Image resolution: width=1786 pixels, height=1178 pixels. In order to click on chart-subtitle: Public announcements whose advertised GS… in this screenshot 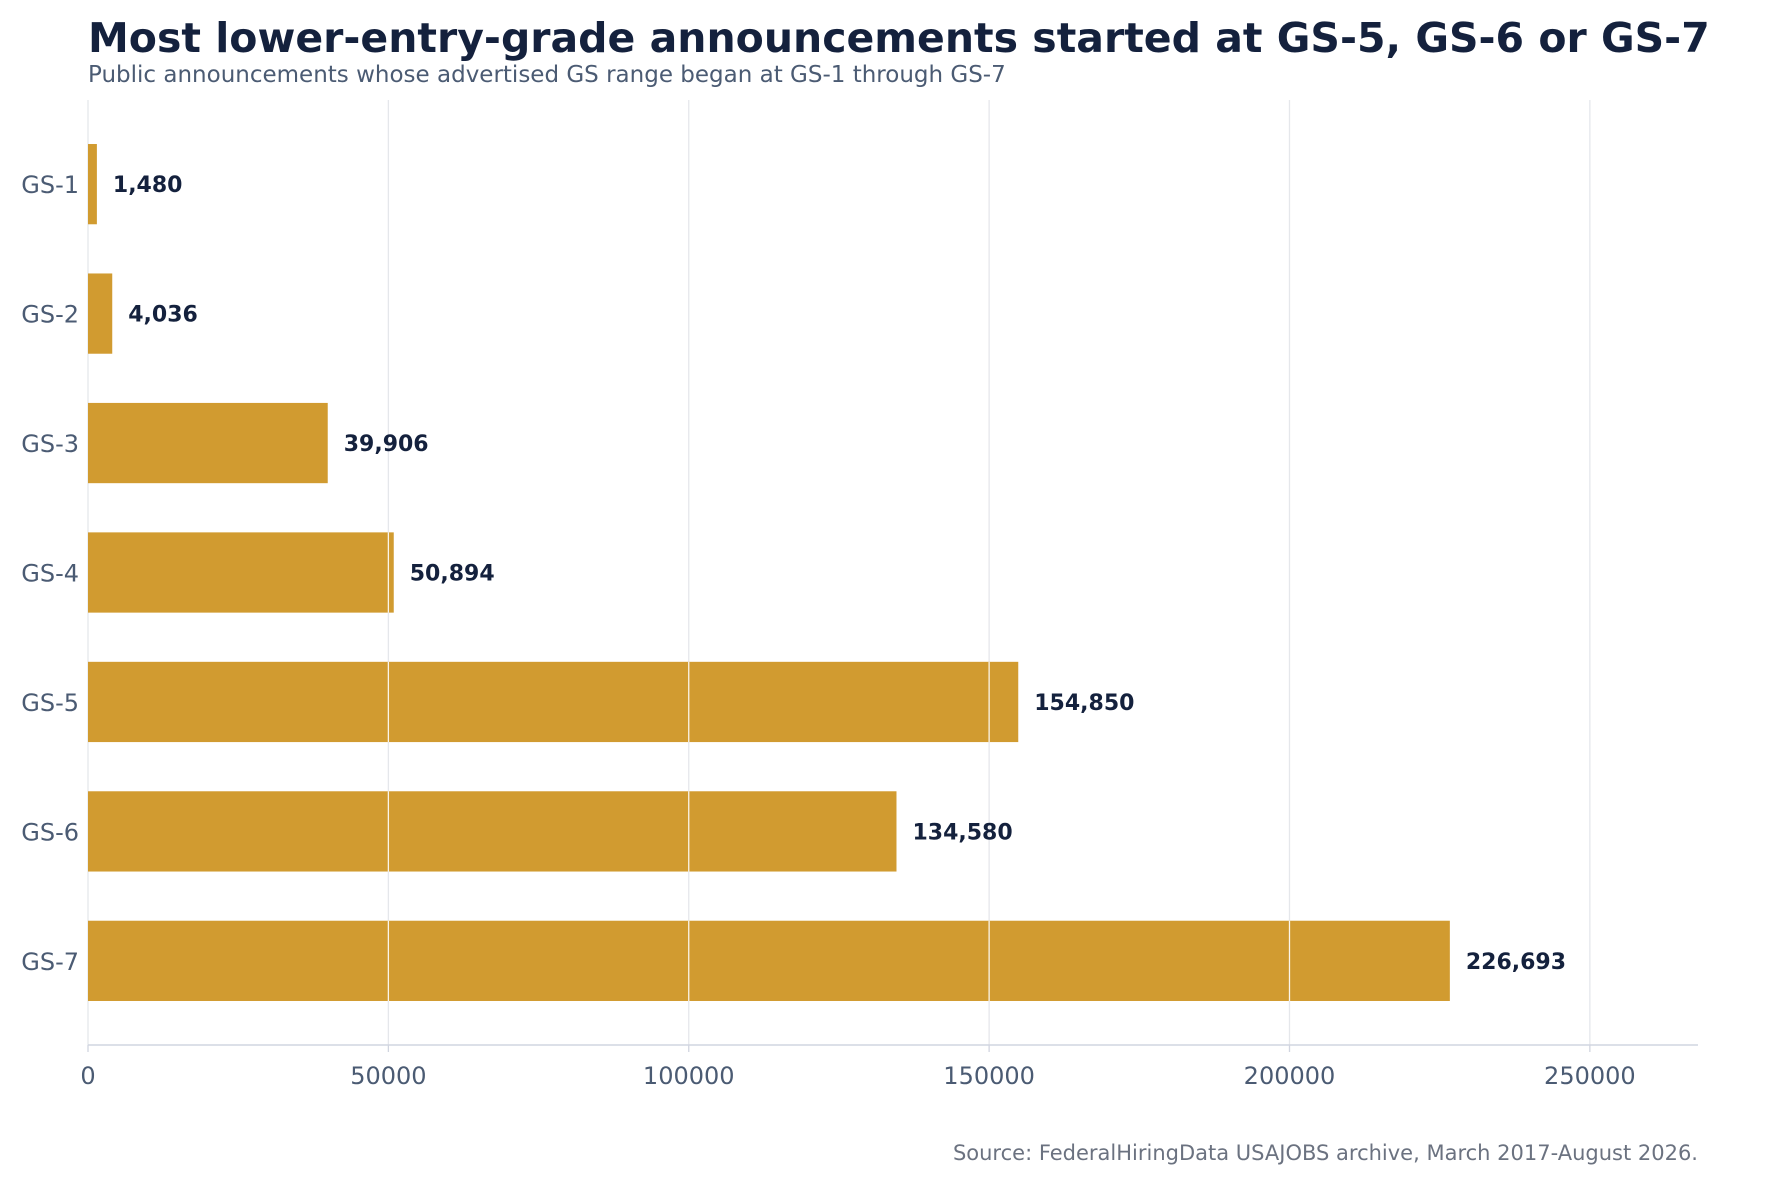, I will do `click(547, 75)`.